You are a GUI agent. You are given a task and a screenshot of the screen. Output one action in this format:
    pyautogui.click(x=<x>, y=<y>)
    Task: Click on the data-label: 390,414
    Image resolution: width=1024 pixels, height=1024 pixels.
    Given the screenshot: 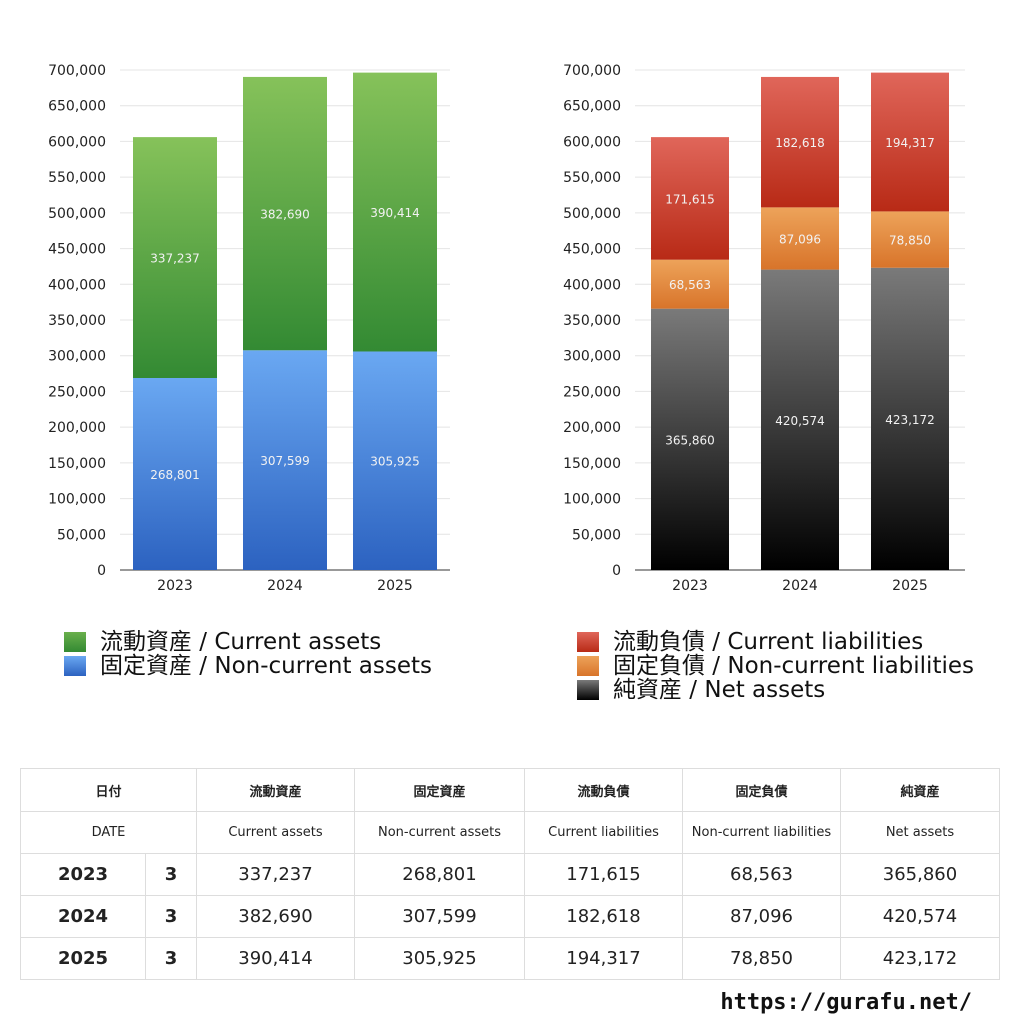 What is the action you would take?
    pyautogui.click(x=395, y=213)
    